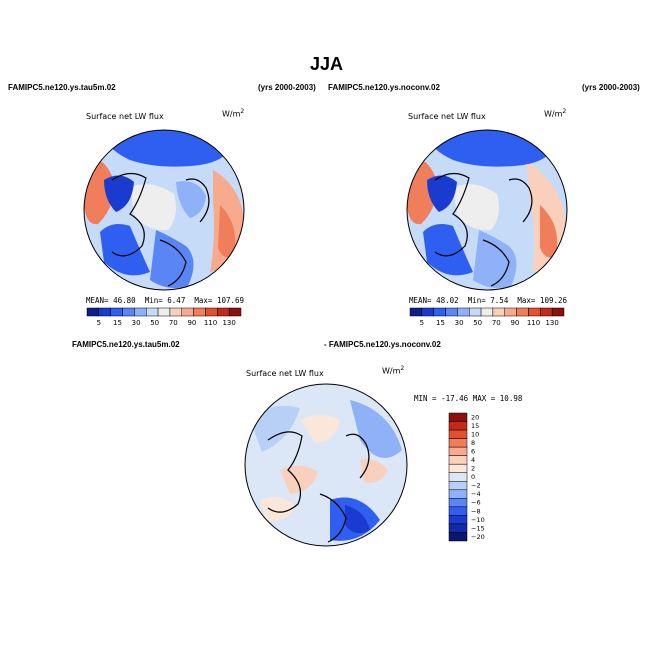 This screenshot has height=653, width=653. What do you see at coordinates (476, 486) in the screenshot?
I see `colorbar-tick-label: −2` at bounding box center [476, 486].